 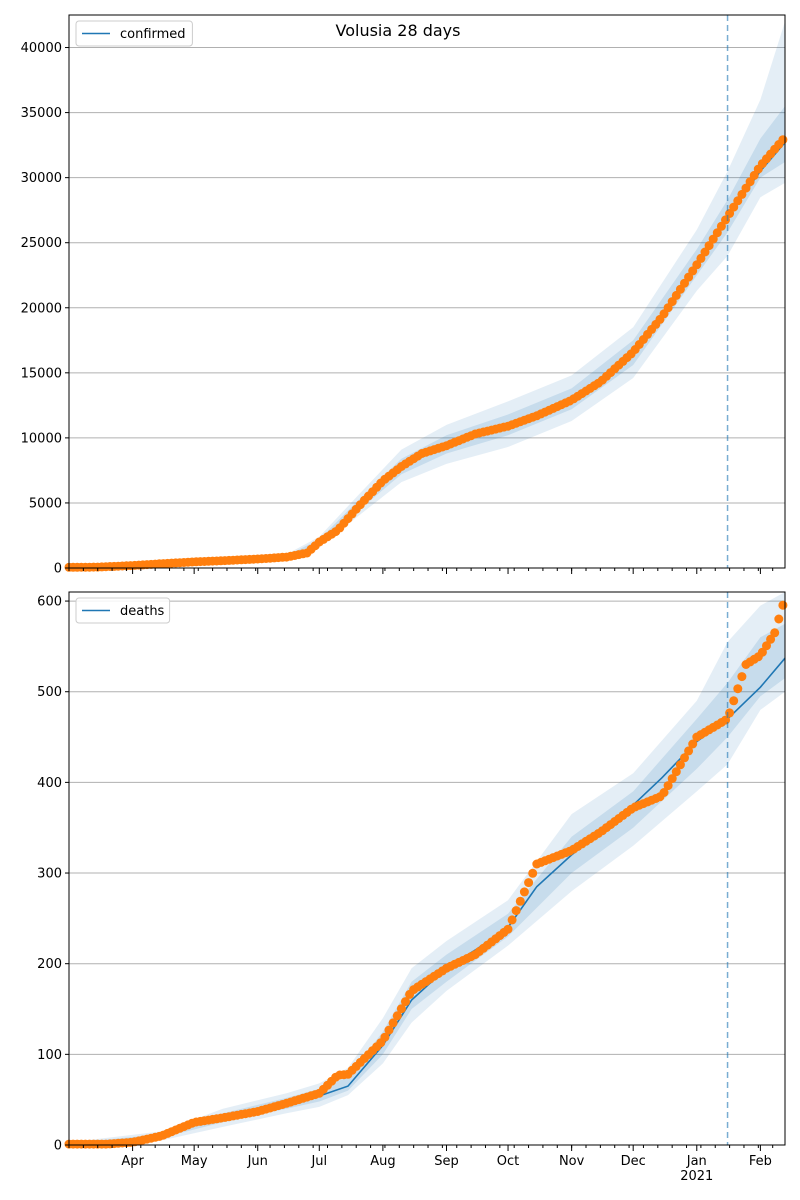 I want to click on y-tick-label: 10000, so click(x=41, y=438).